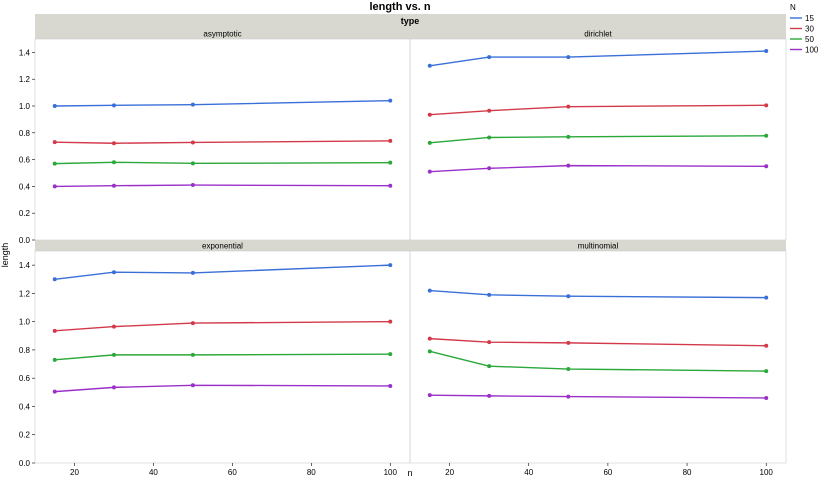 Image resolution: width=830 pixels, height=481 pixels. Describe the element at coordinates (812, 50) in the screenshot. I see `legend-label-100: 100` at that location.